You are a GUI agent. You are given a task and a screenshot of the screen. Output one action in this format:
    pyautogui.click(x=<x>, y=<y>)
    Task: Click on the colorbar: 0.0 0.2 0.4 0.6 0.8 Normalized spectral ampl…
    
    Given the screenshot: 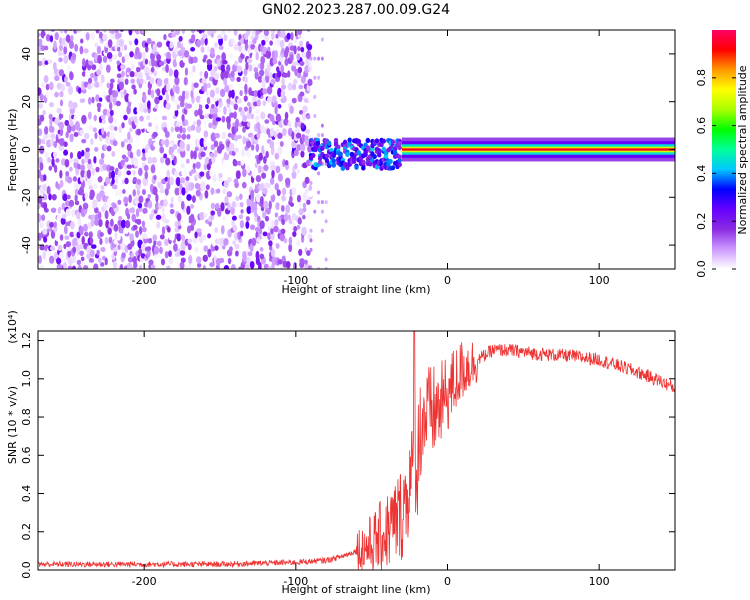 What is the action you would take?
    pyautogui.click(x=722, y=154)
    